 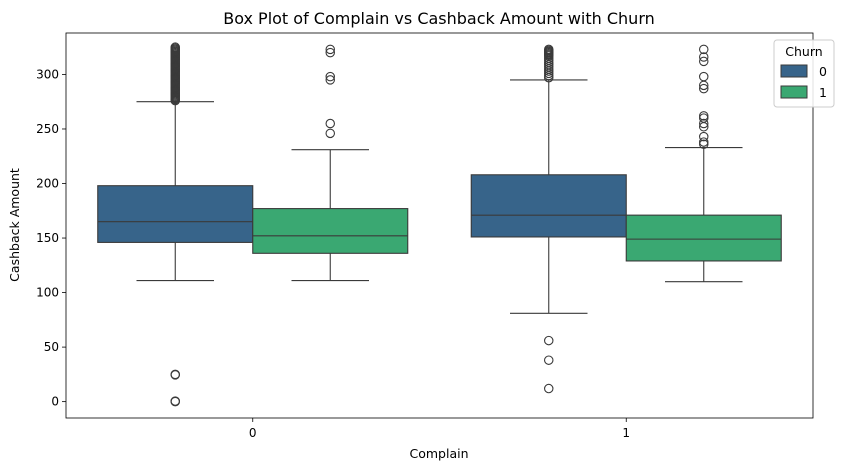 I want to click on legend-label-1: 1, so click(x=823, y=92).